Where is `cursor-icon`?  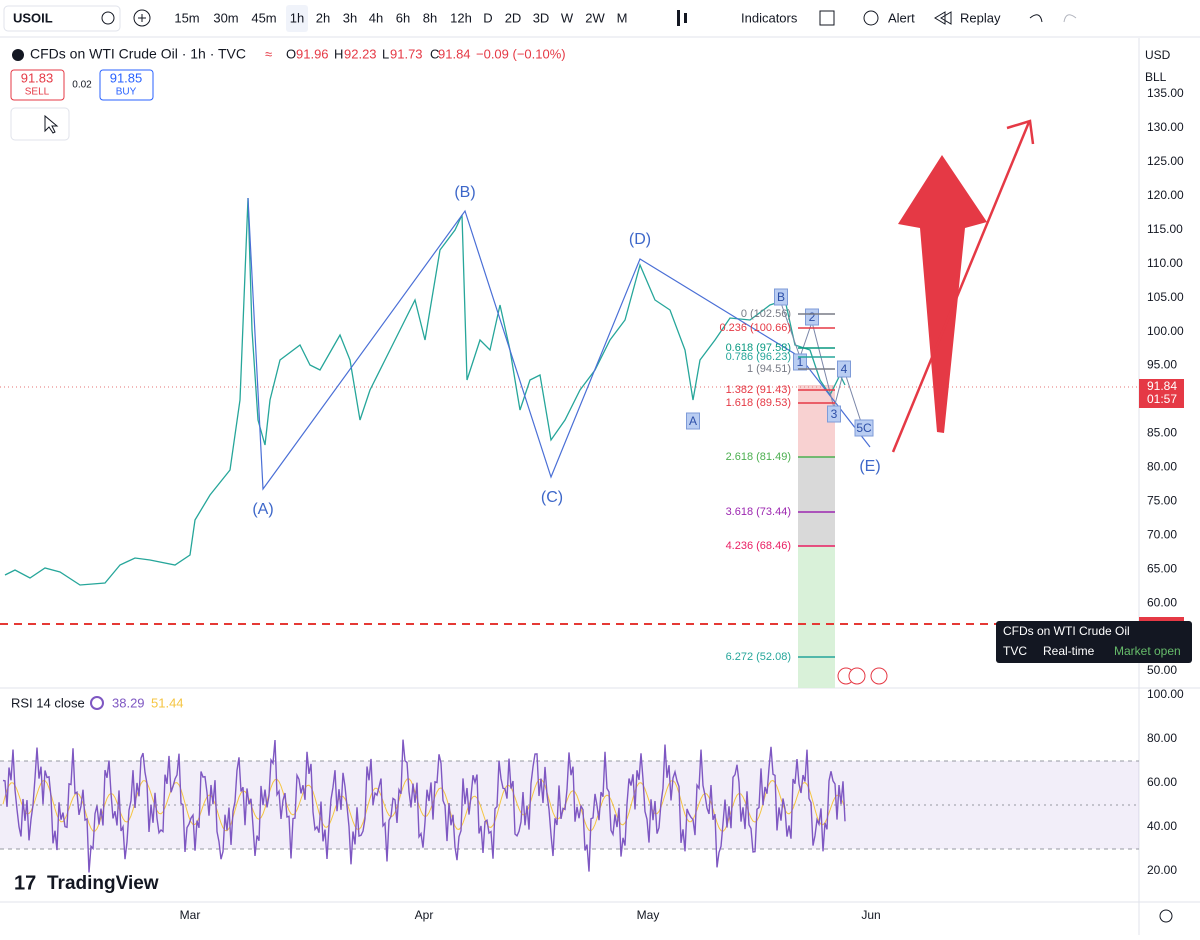
cursor-icon is located at coordinates (51, 124).